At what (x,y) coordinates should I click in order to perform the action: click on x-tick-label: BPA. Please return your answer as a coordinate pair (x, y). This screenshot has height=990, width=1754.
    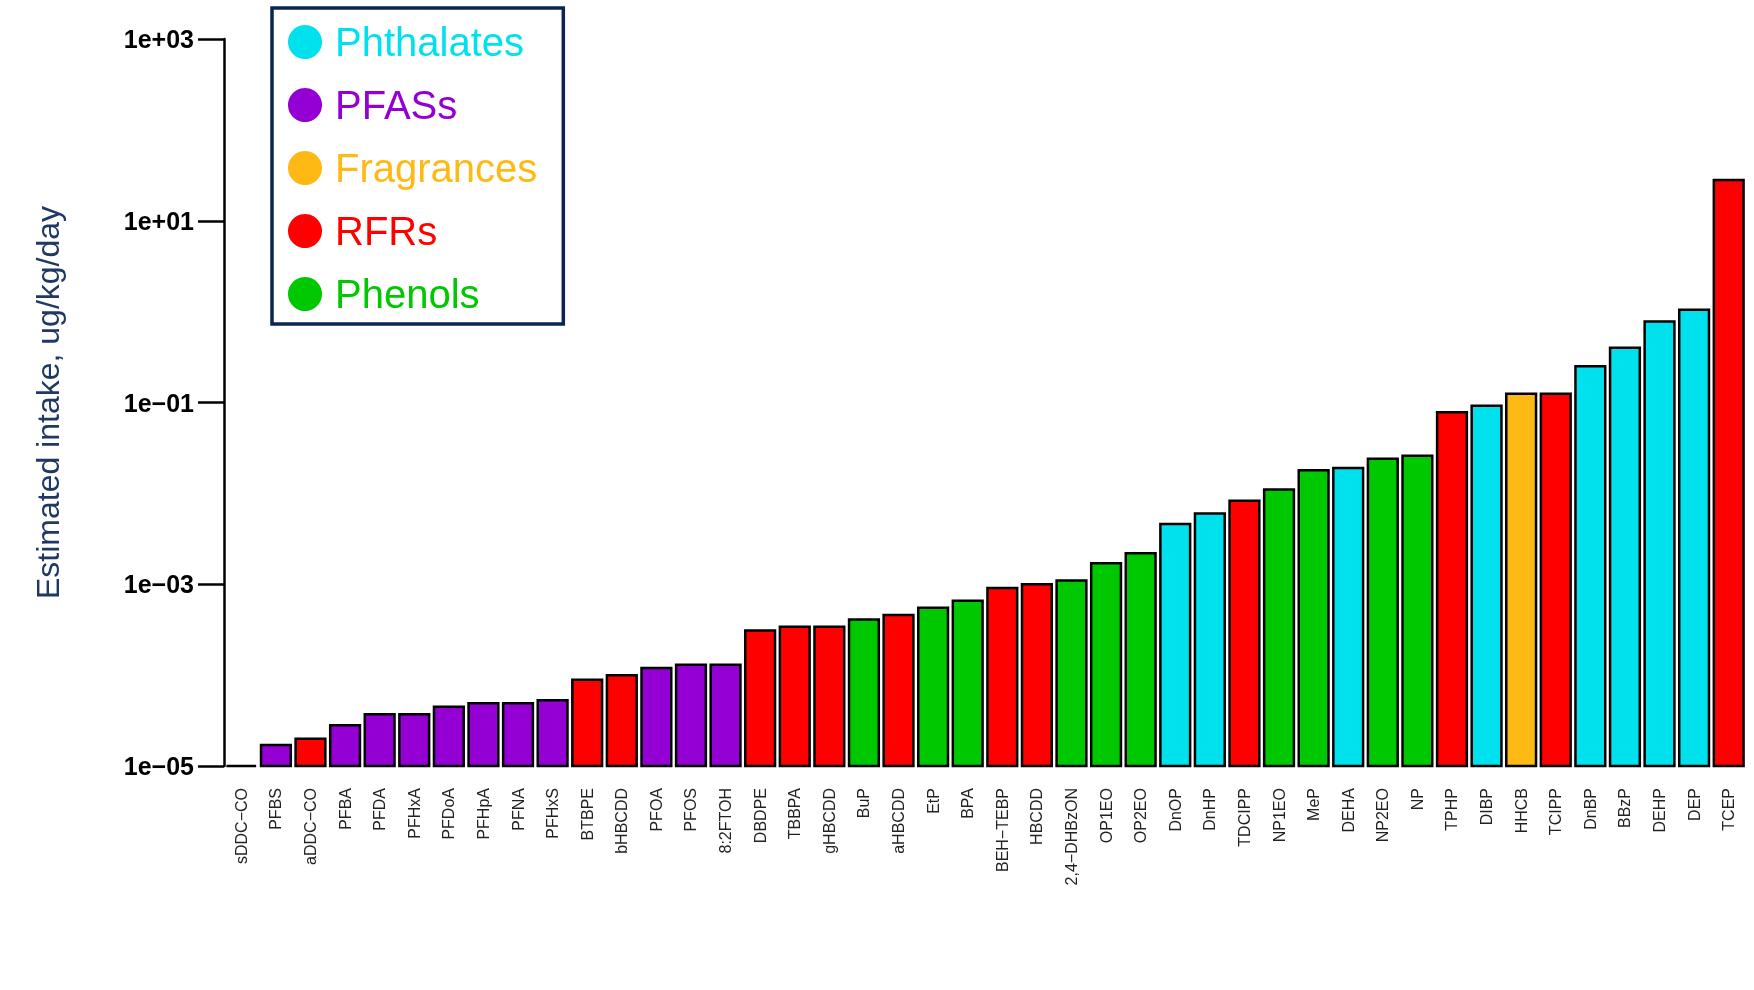
    Looking at the image, I should click on (968, 803).